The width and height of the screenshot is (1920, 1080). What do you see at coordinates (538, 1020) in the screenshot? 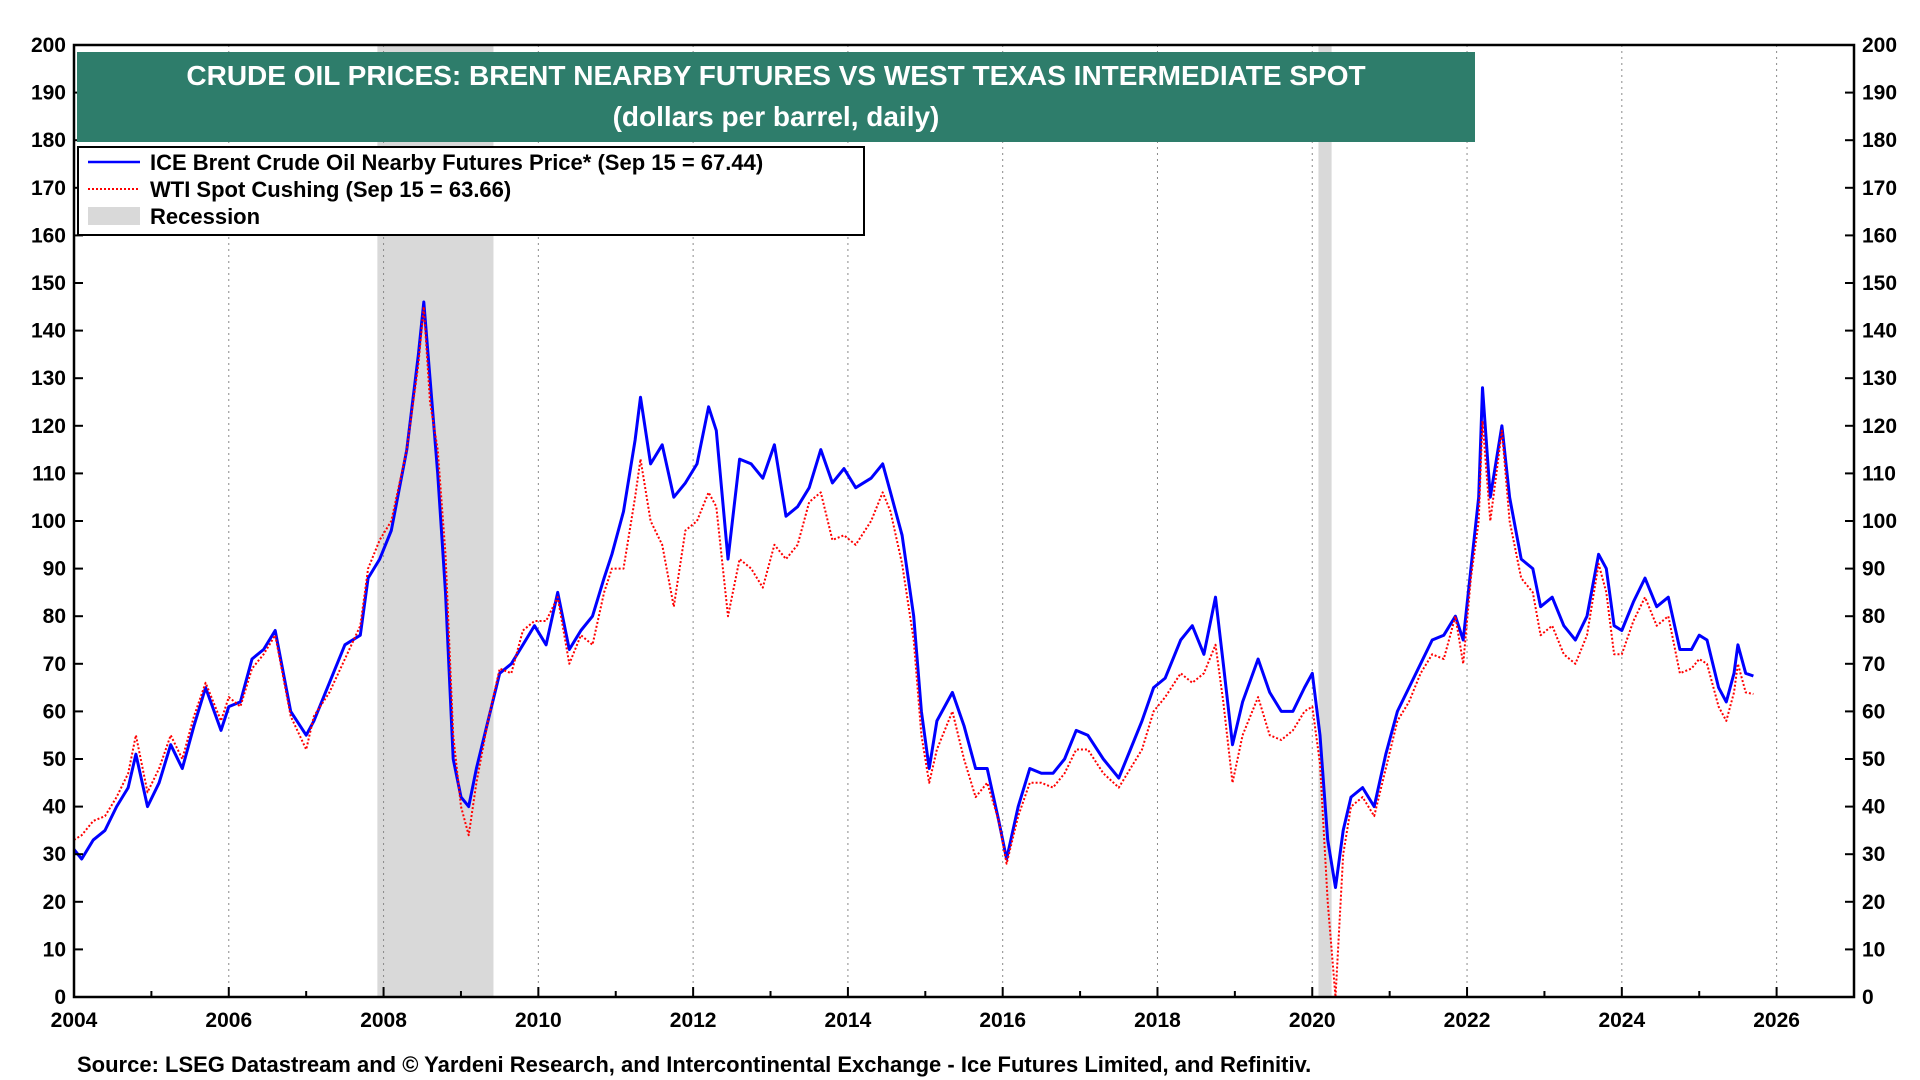
I see `x-tick-label: 2010` at bounding box center [538, 1020].